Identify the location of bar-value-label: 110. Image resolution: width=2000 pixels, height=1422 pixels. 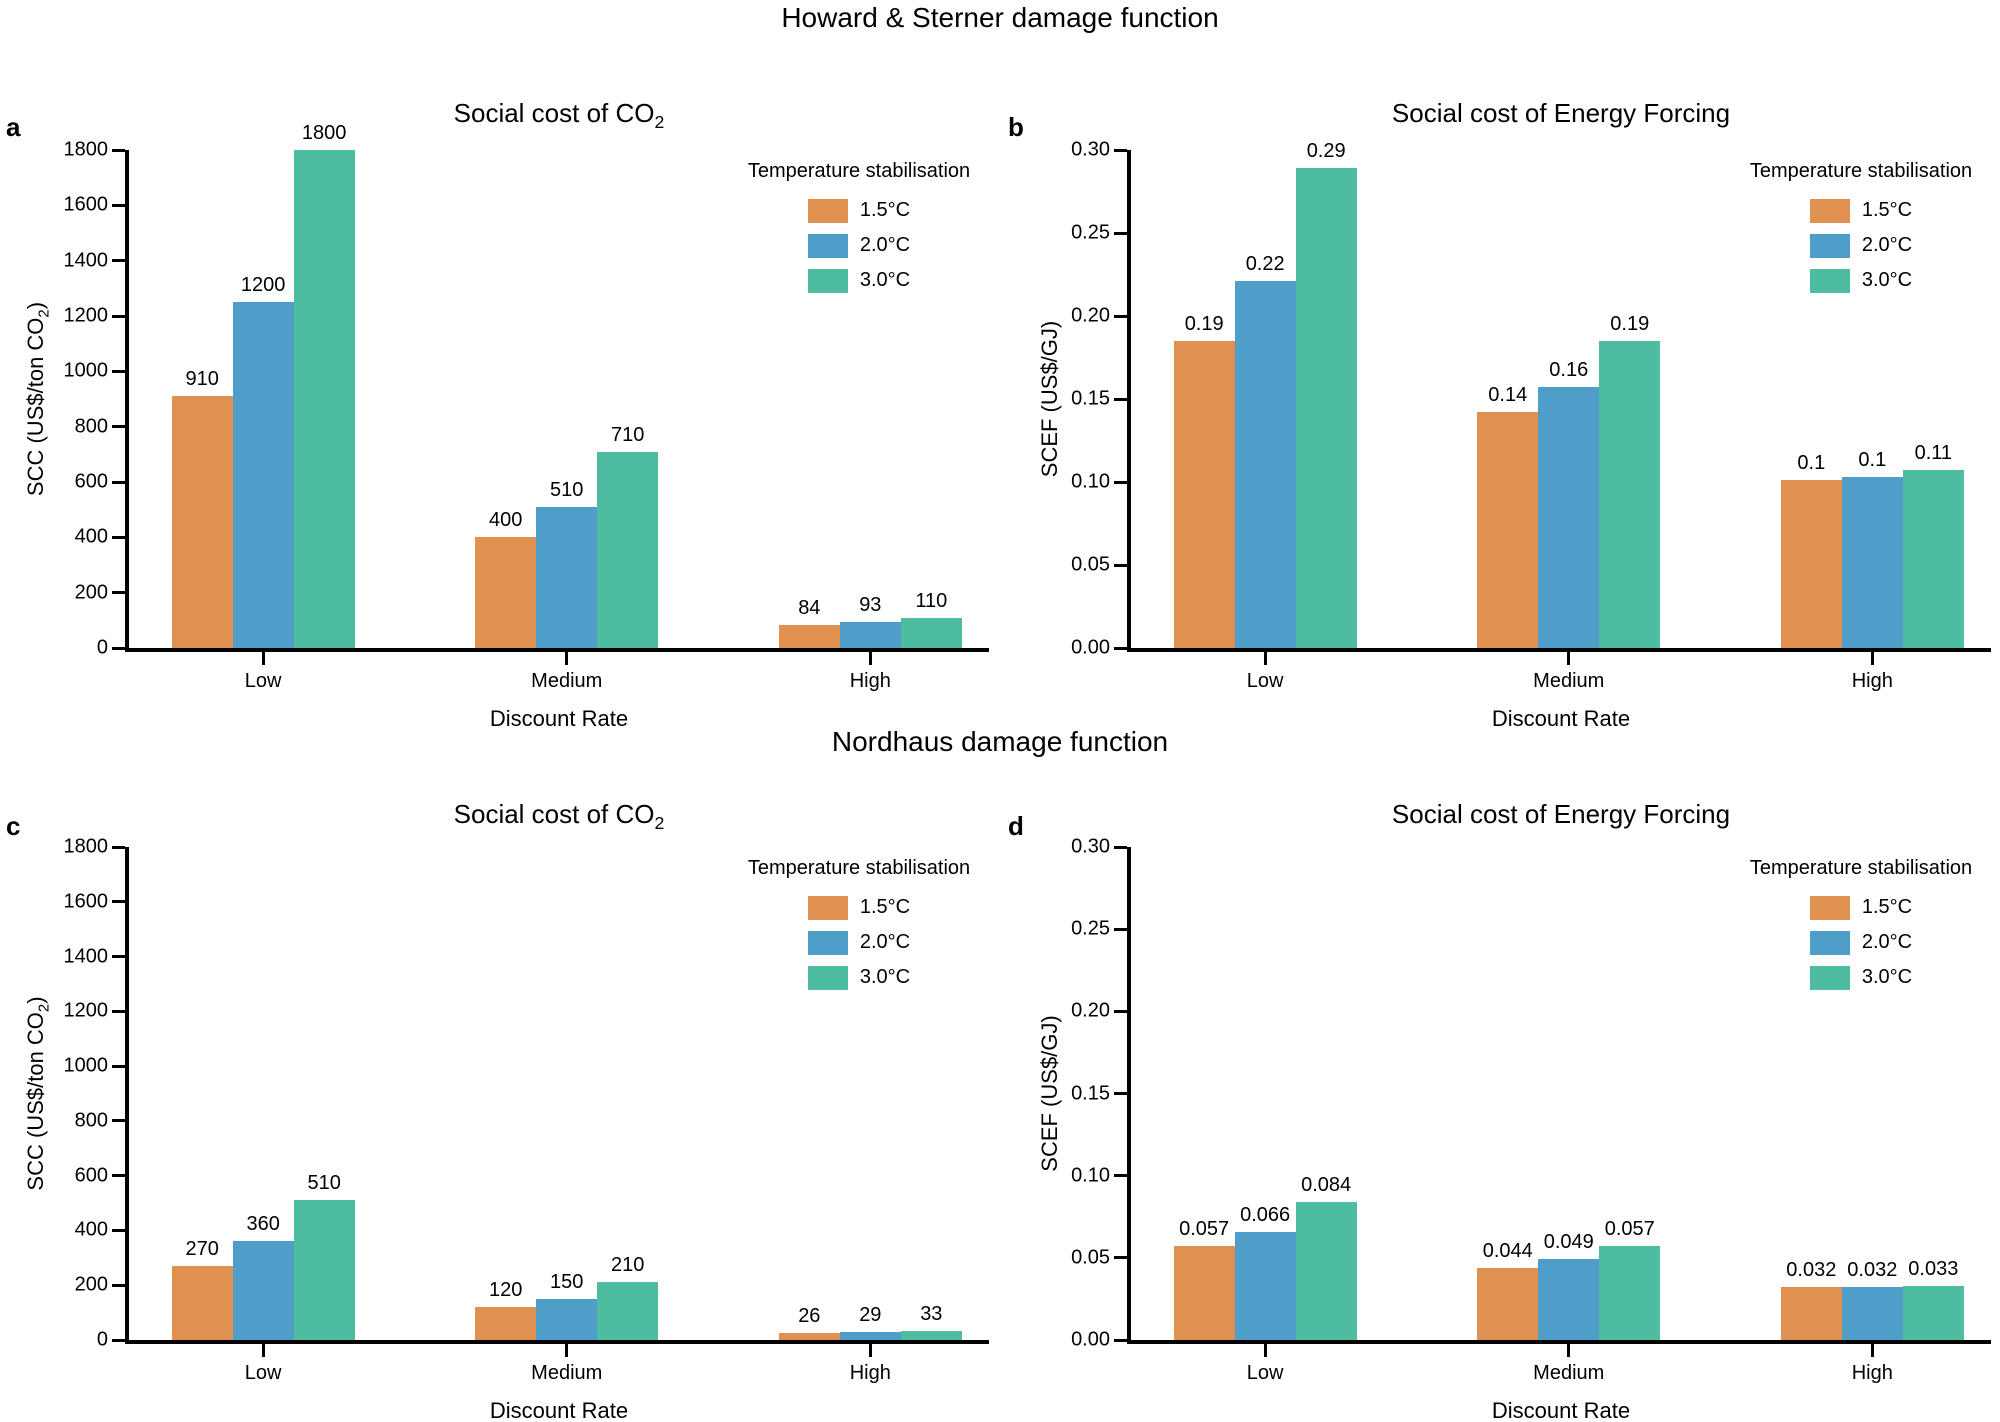
(931, 600).